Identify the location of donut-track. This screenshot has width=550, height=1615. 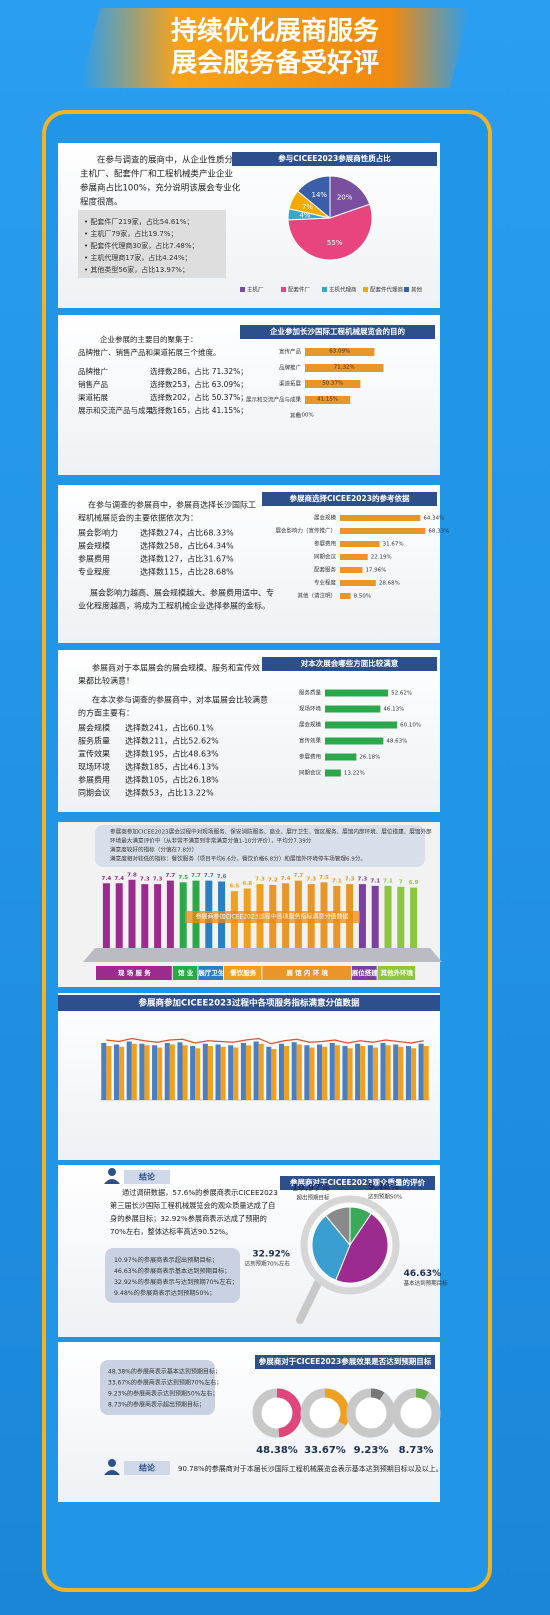
(371, 1413).